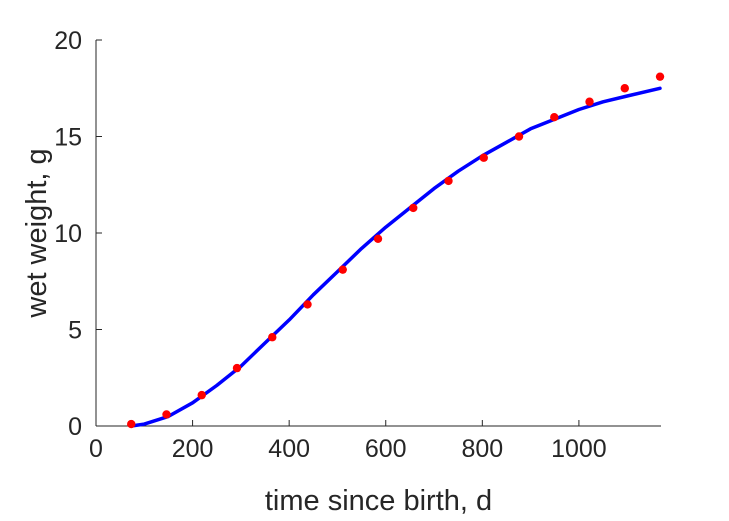  Describe the element at coordinates (68, 41) in the screenshot. I see `y-tick-label: 20` at that location.